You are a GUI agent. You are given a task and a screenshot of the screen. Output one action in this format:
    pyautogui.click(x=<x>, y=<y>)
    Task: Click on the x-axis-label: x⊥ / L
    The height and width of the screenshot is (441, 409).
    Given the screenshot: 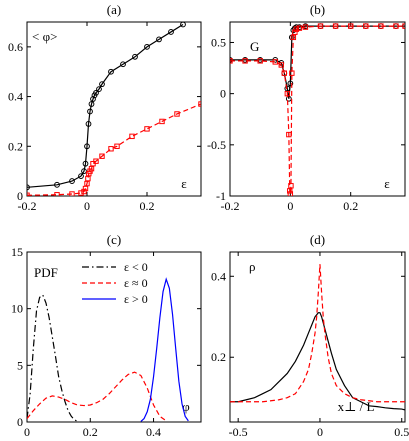 What is the action you would take?
    pyautogui.click(x=356, y=406)
    